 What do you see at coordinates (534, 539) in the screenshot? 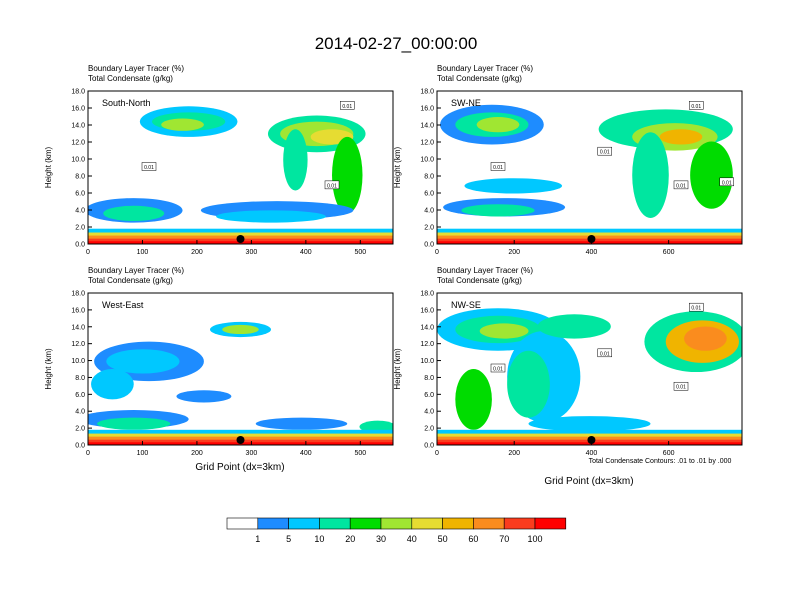
I see `colorbar-label: 100` at bounding box center [534, 539].